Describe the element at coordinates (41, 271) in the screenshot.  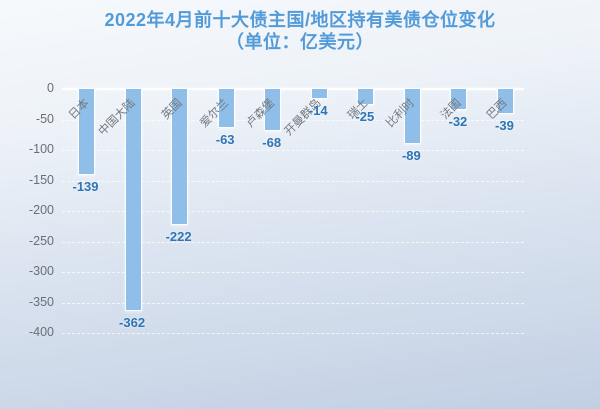
I see `y-tick-label: -300` at that location.